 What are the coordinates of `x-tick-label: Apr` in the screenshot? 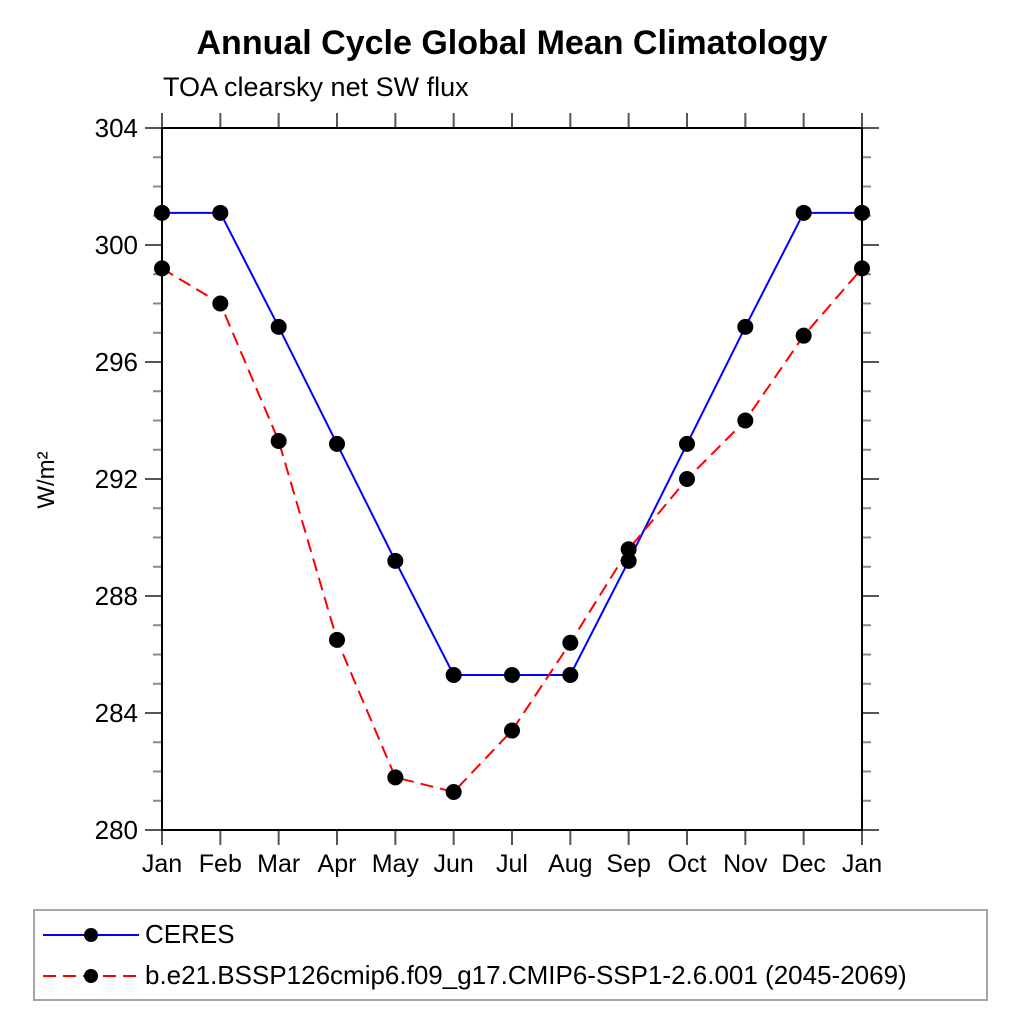 It's located at (337, 864).